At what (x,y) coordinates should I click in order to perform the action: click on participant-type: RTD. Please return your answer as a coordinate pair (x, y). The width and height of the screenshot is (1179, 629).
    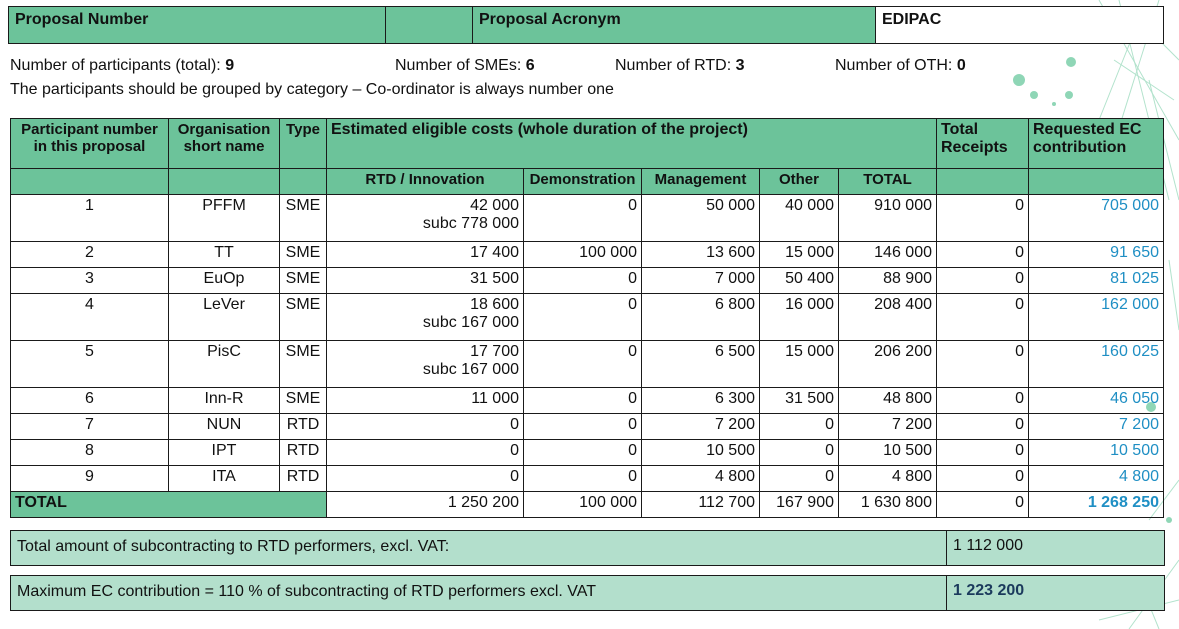
    Looking at the image, I should click on (303, 478).